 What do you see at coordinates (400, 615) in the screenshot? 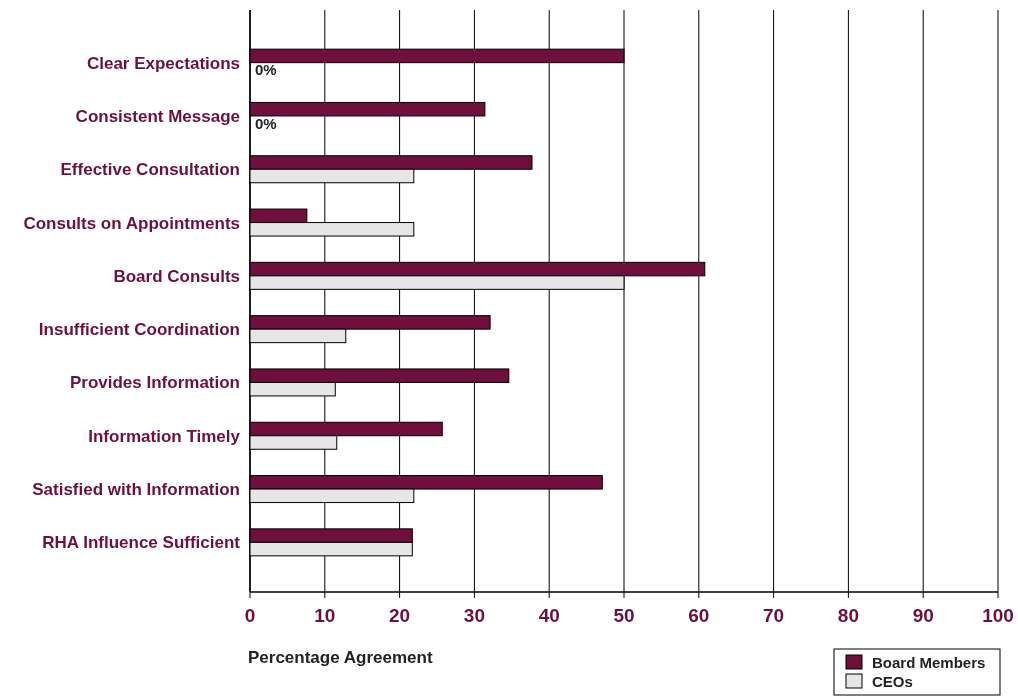
I see `x-tick-label: 20` at bounding box center [400, 615].